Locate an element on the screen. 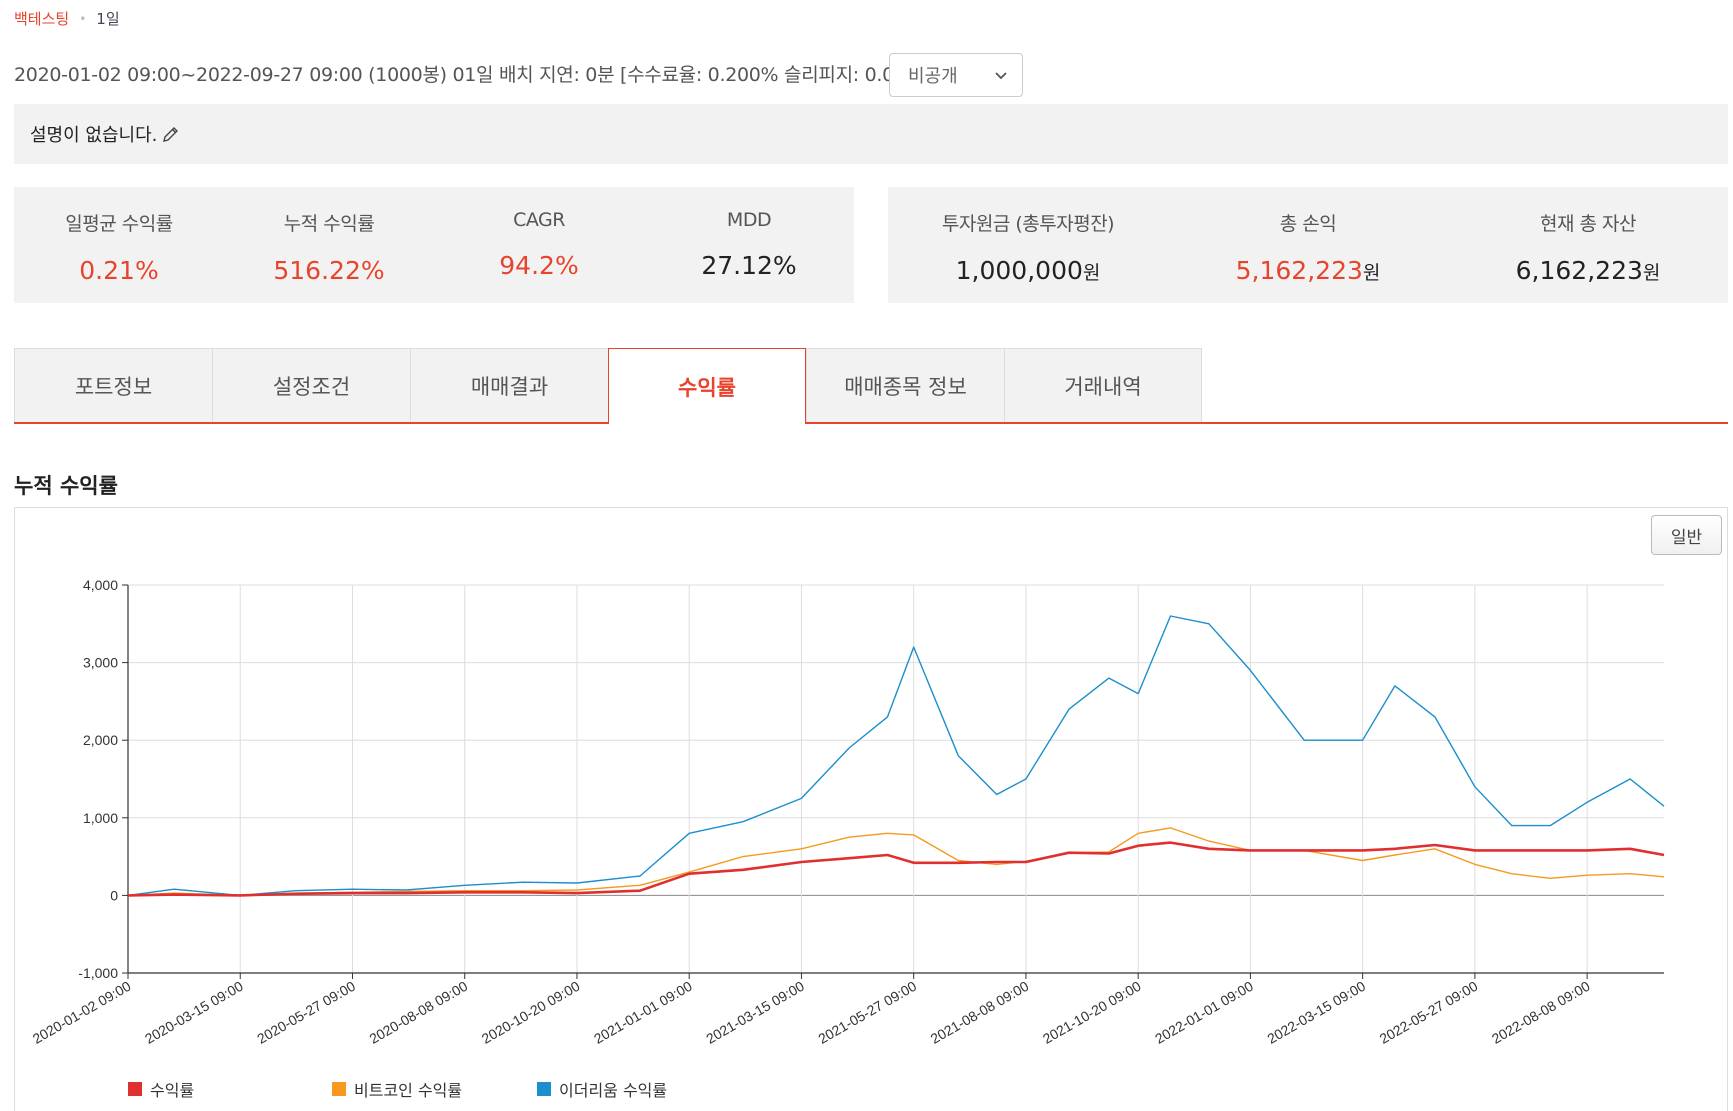  stat-label: 현재 총 자산 is located at coordinates (1588, 224).